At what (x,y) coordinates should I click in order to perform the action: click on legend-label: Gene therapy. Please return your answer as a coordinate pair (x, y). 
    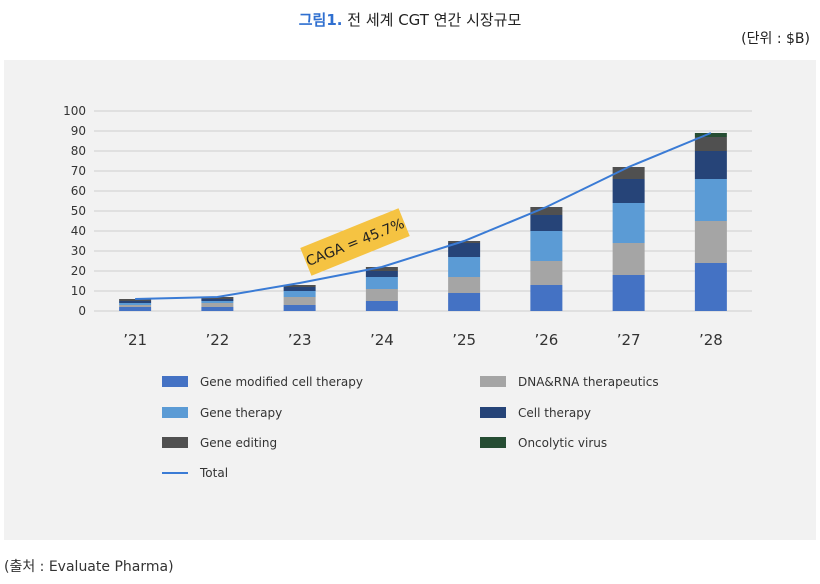
    Looking at the image, I should click on (241, 413).